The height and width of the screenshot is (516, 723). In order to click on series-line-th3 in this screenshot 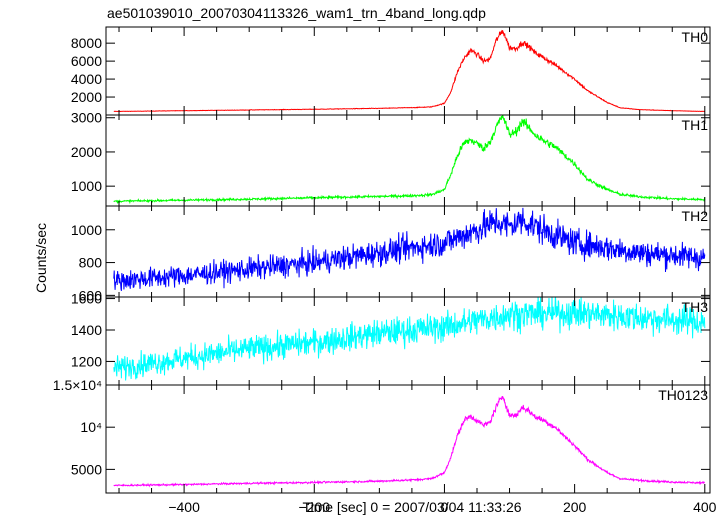, I will do `click(409, 339)`.